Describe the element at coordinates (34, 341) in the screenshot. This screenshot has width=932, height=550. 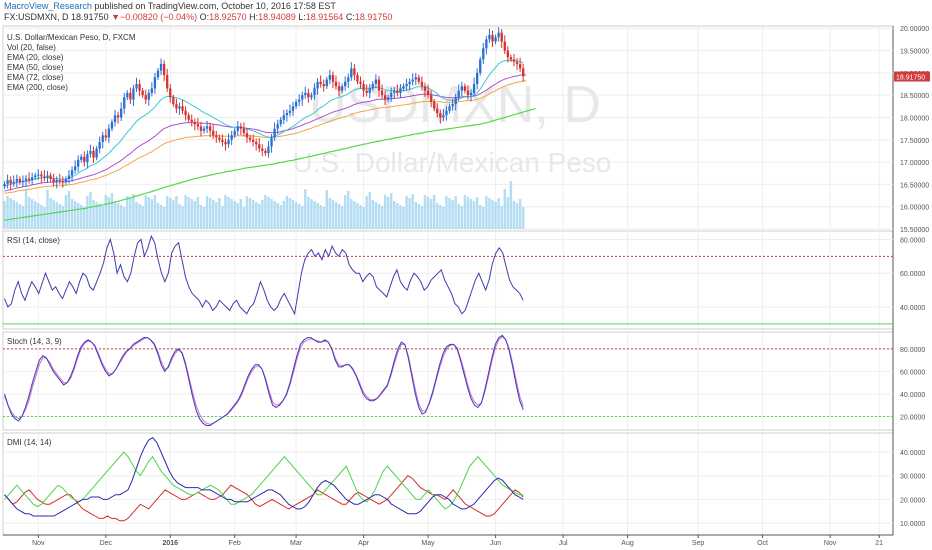
I see `osc-pane-title: Stoch (14, 3, 9)` at that location.